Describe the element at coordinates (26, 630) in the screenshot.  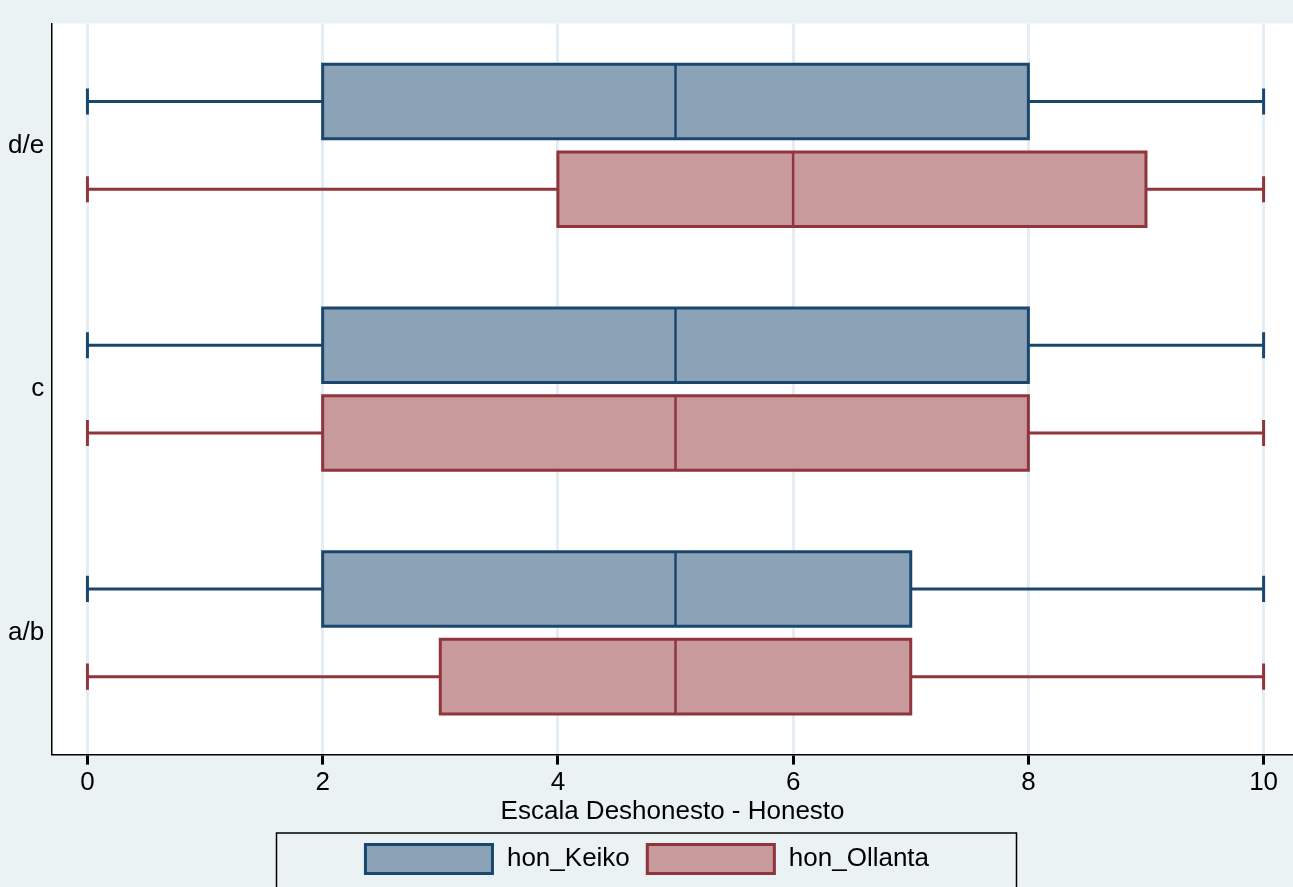
I see `y-tick-label: a/b` at that location.